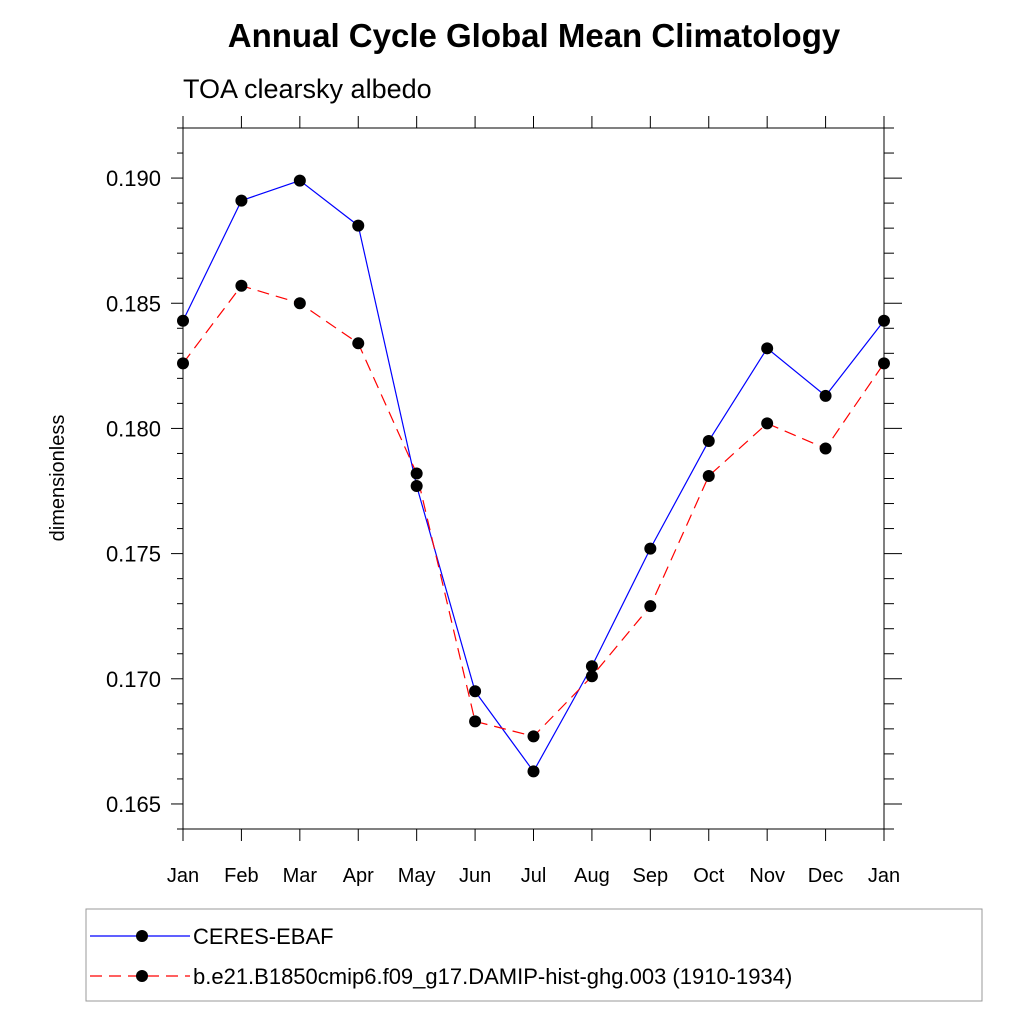 The width and height of the screenshot is (1024, 1024). Describe the element at coordinates (133, 178) in the screenshot. I see `y-tick-label: 0.190` at that location.